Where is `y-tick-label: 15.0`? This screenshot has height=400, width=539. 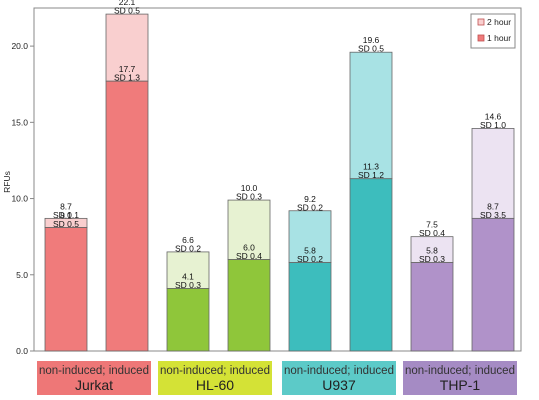 y-tick-label: 15.0 is located at coordinates (19, 122).